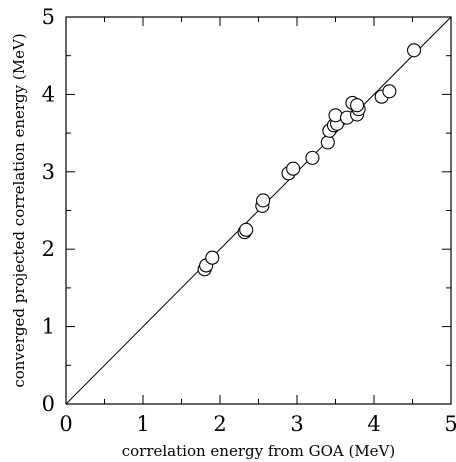 Image resolution: width=456 pixels, height=462 pixels. What do you see at coordinates (48, 249) in the screenshot?
I see `y-tick-label: 2` at bounding box center [48, 249].